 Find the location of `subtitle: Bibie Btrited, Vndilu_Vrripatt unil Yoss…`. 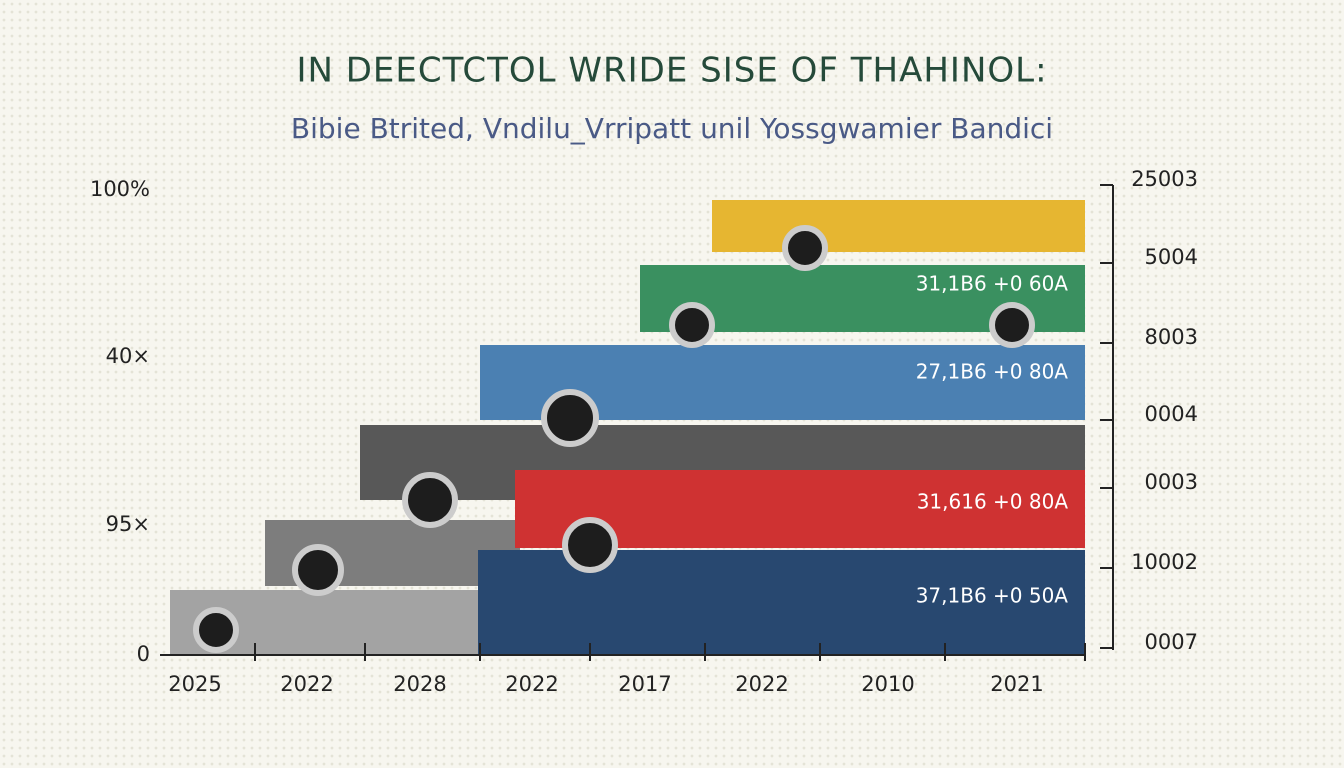

subtitle: Bibie Btrited, Vndilu_Vrripatt unil Yoss… is located at coordinates (672, 128).